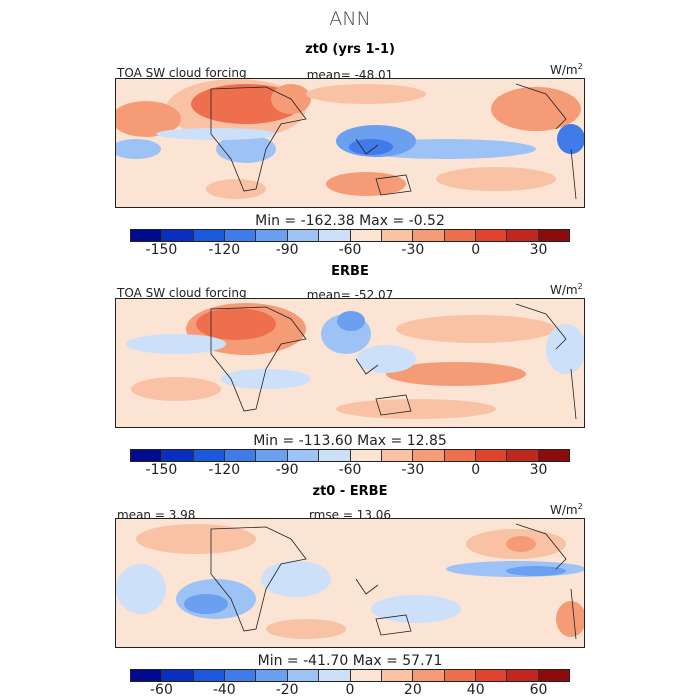 This screenshot has width=700, height=700. I want to click on panel-2-title: ERBE, so click(350, 271).